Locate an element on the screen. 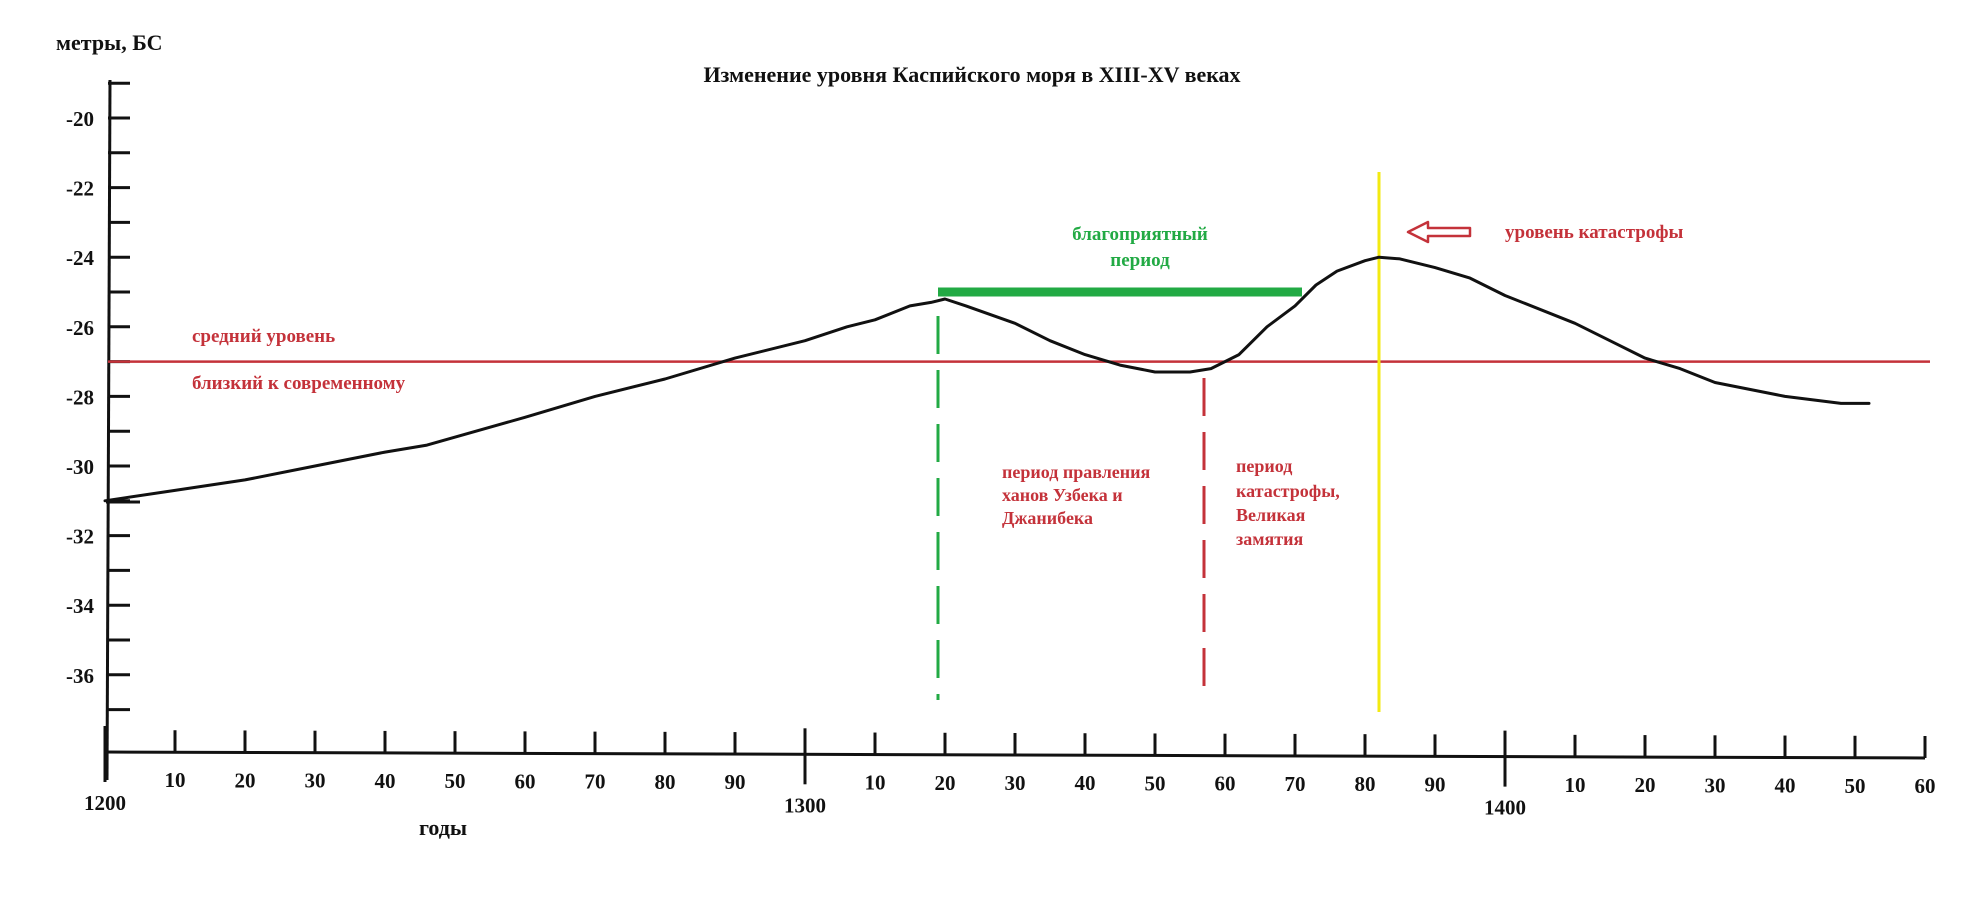  y-tick-label: -26 is located at coordinates (80, 328).